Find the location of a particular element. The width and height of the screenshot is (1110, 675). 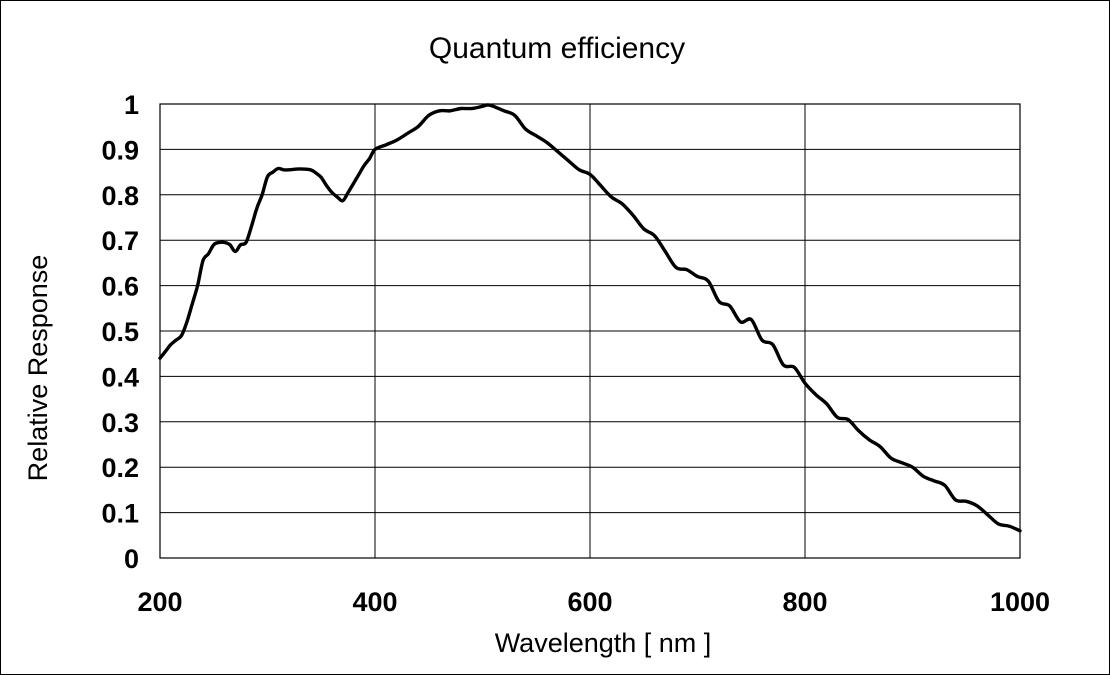

x-tick-label: 1000 is located at coordinates (1020, 602).